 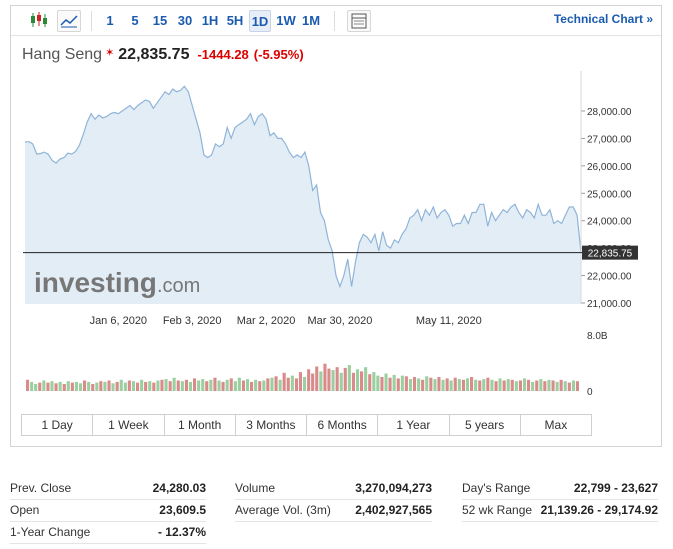 What do you see at coordinates (185, 20) in the screenshot?
I see `interval-30: 30` at bounding box center [185, 20].